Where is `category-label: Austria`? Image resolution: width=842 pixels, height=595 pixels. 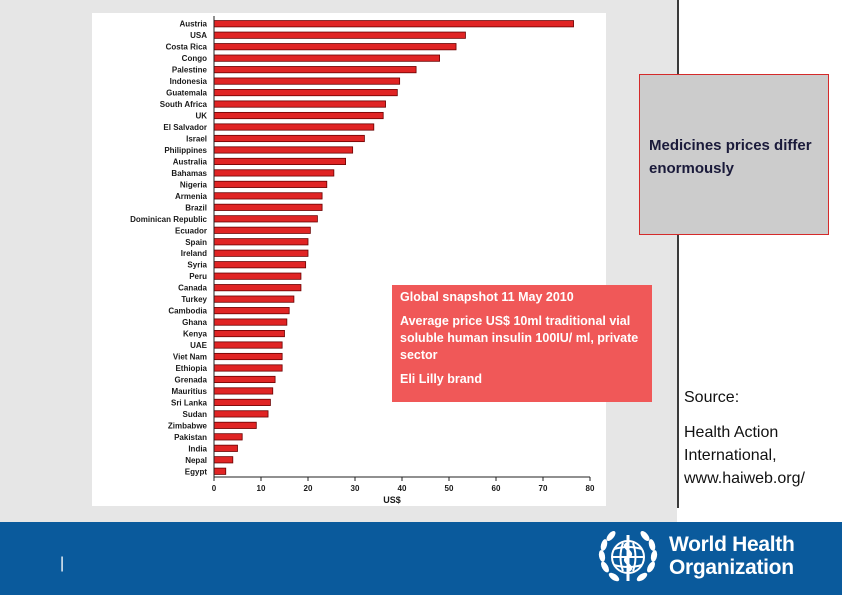 category-label: Austria is located at coordinates (193, 24).